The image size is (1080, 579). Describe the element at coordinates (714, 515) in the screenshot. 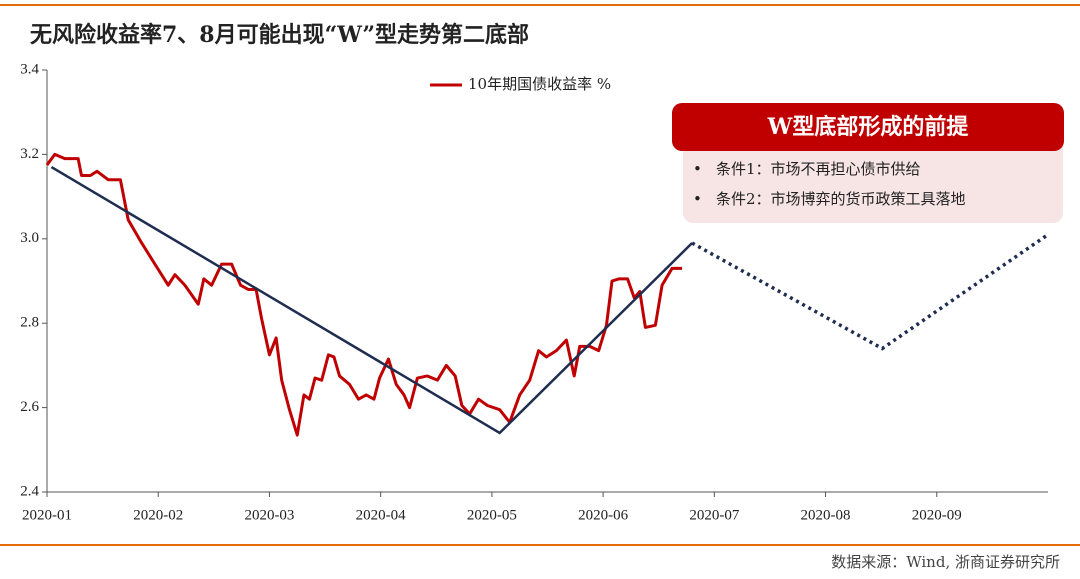

I see `x-tick-label: 2020-07` at that location.